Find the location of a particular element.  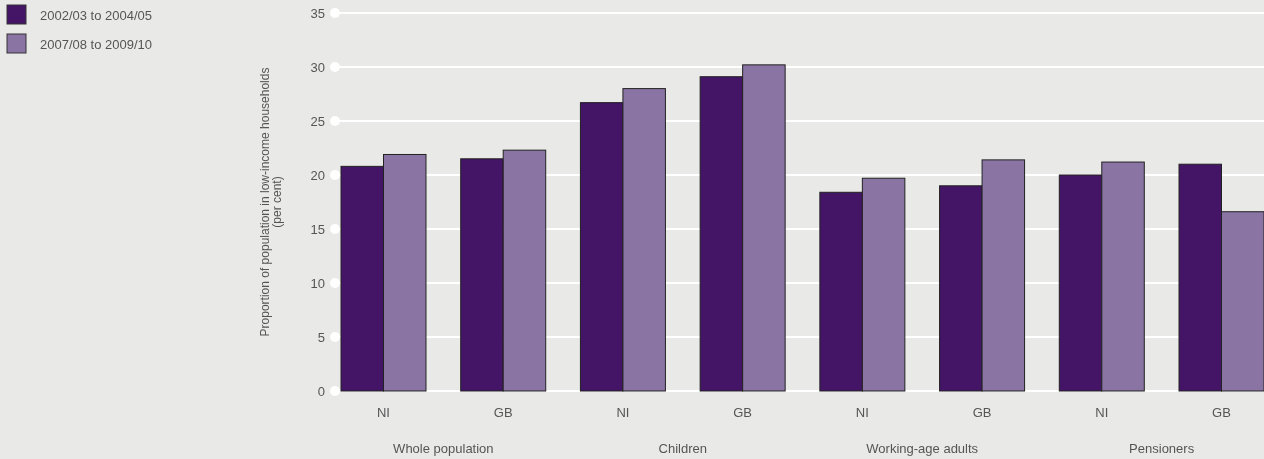

text: Whole population is located at coordinates (443, 448).